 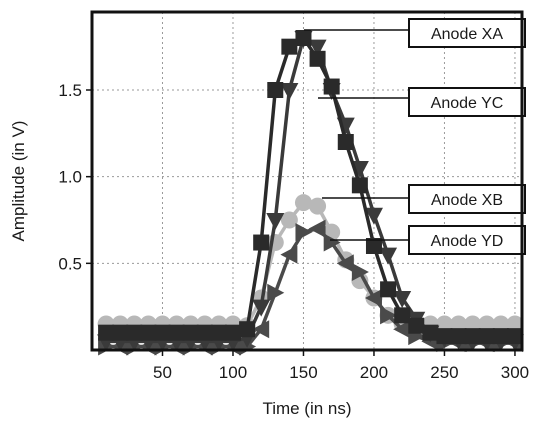 What do you see at coordinates (303, 372) in the screenshot?
I see `x-tick-label: 150` at bounding box center [303, 372].